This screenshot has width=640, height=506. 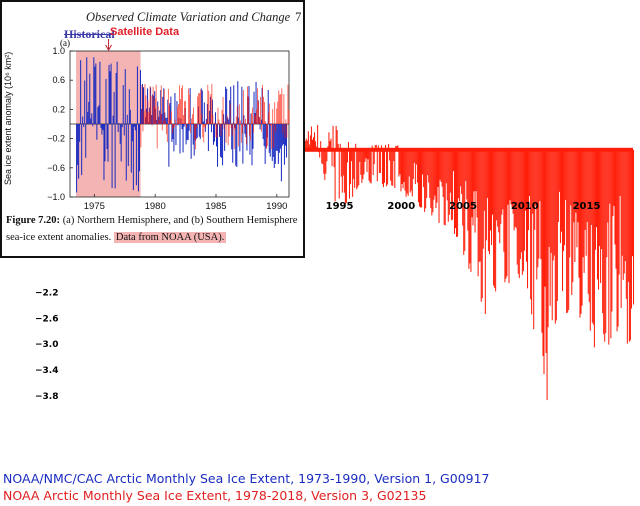 I want to click on y-tick-label: −3.0, so click(x=46, y=345).